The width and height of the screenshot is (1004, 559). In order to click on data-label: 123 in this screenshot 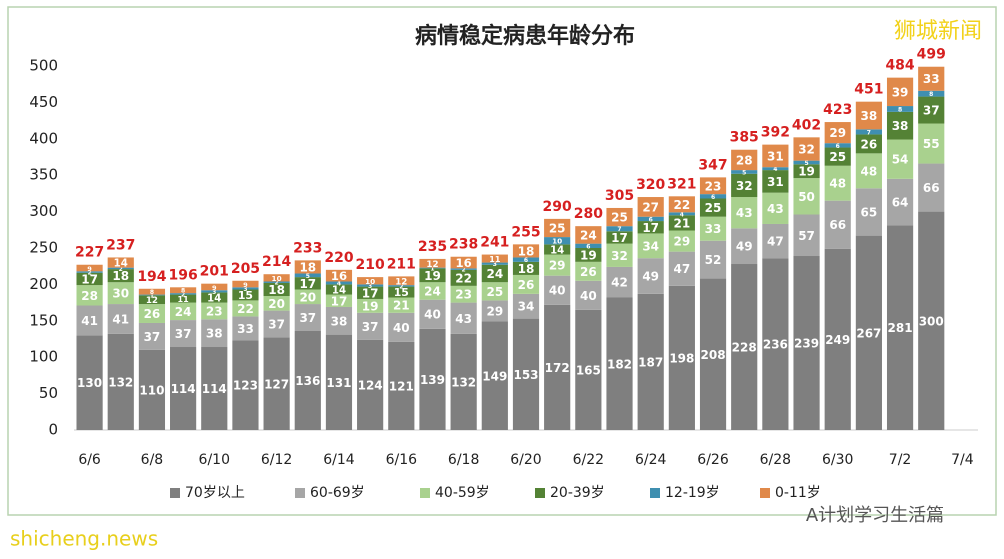, I will do `click(245, 386)`.